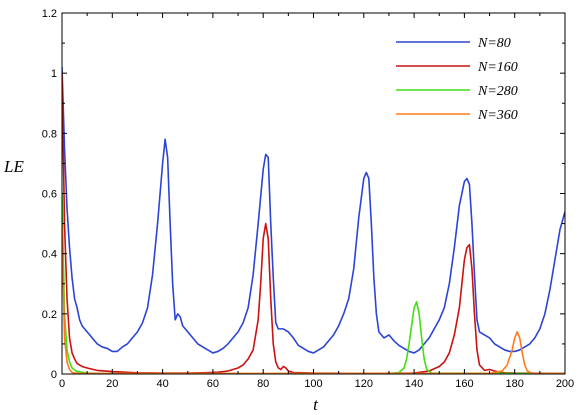 The image size is (581, 415). What do you see at coordinates (313, 384) in the screenshot?
I see `x-tick-label: 100` at bounding box center [313, 384].